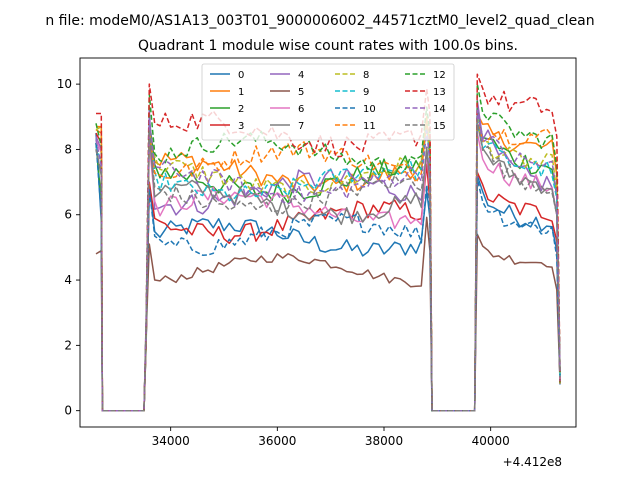 This screenshot has width=640, height=484. I want to click on legend-label-15: 15, so click(439, 126).